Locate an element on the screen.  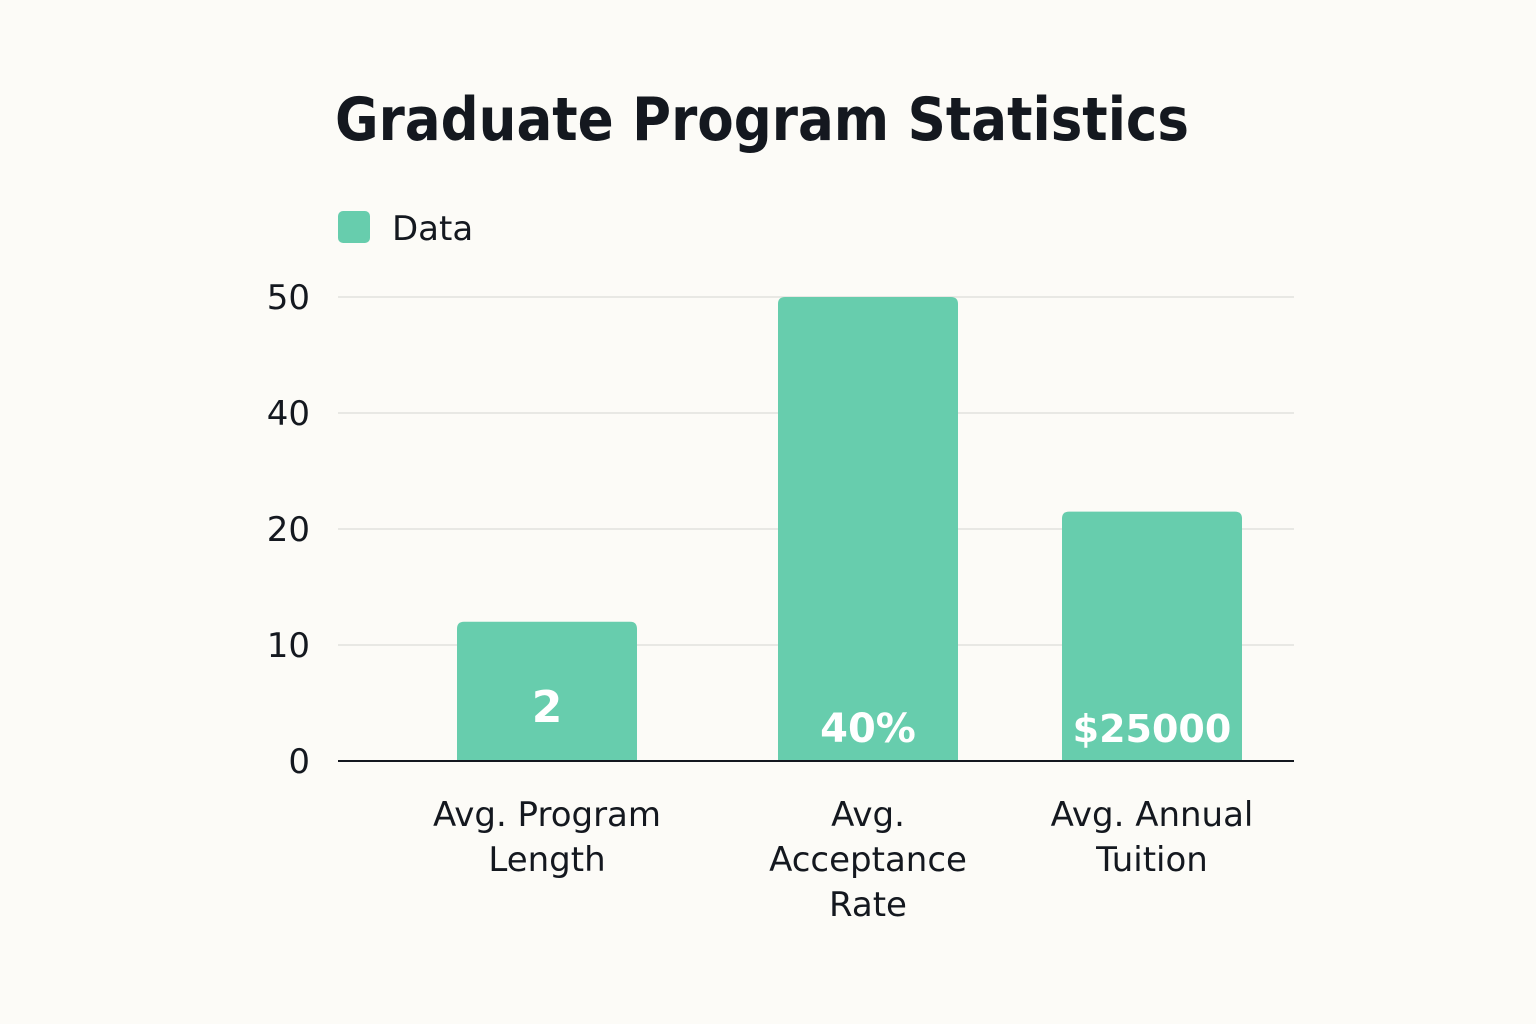
legend-label: Data is located at coordinates (432, 229).